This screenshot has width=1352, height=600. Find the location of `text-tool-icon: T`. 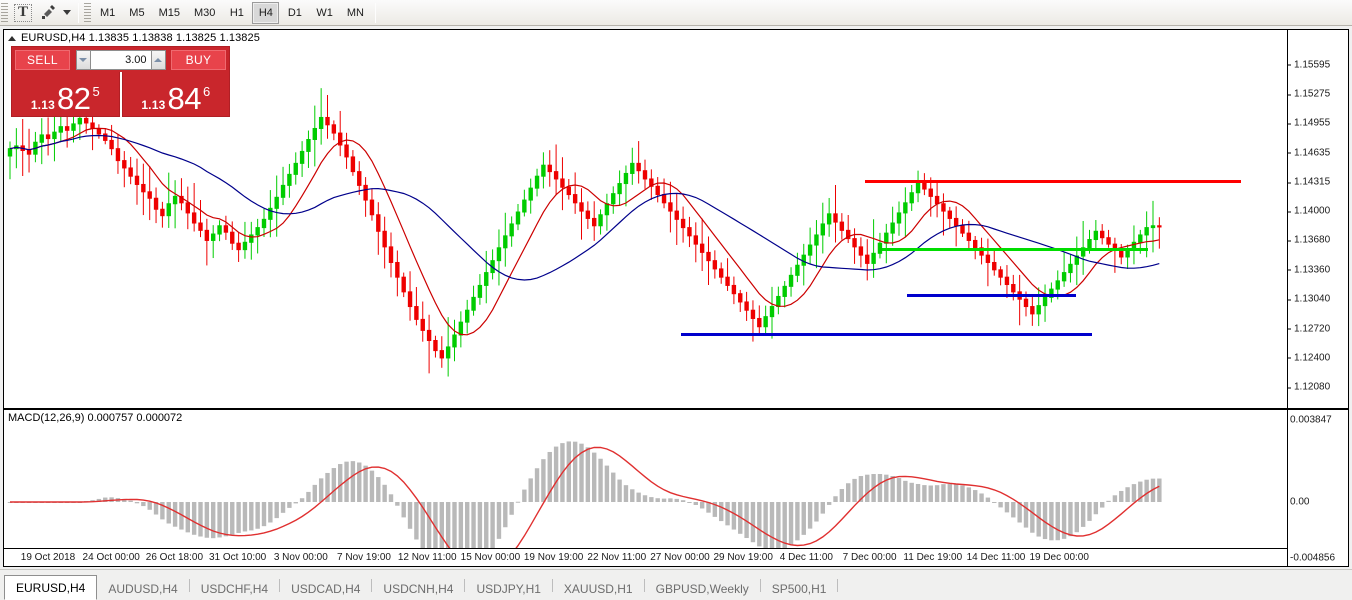

text-tool-icon: T is located at coordinates (23, 13).